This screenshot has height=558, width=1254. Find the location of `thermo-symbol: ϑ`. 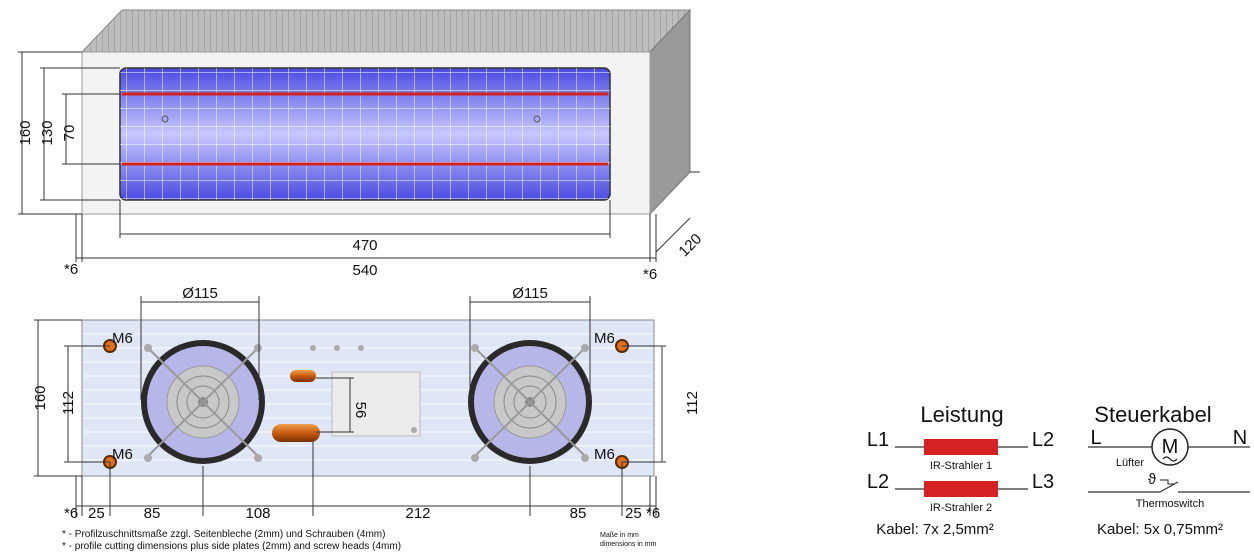

thermo-symbol: ϑ is located at coordinates (1152, 479).